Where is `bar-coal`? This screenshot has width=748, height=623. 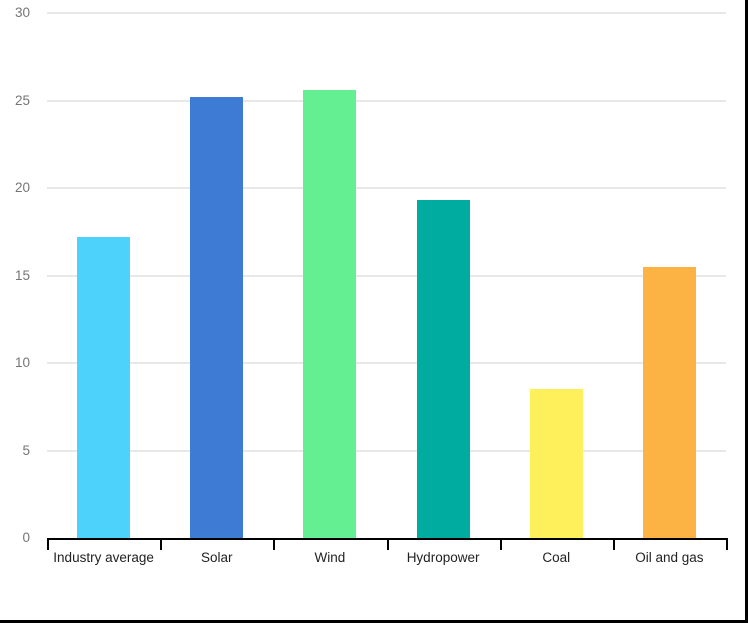
bar-coal is located at coordinates (556, 463).